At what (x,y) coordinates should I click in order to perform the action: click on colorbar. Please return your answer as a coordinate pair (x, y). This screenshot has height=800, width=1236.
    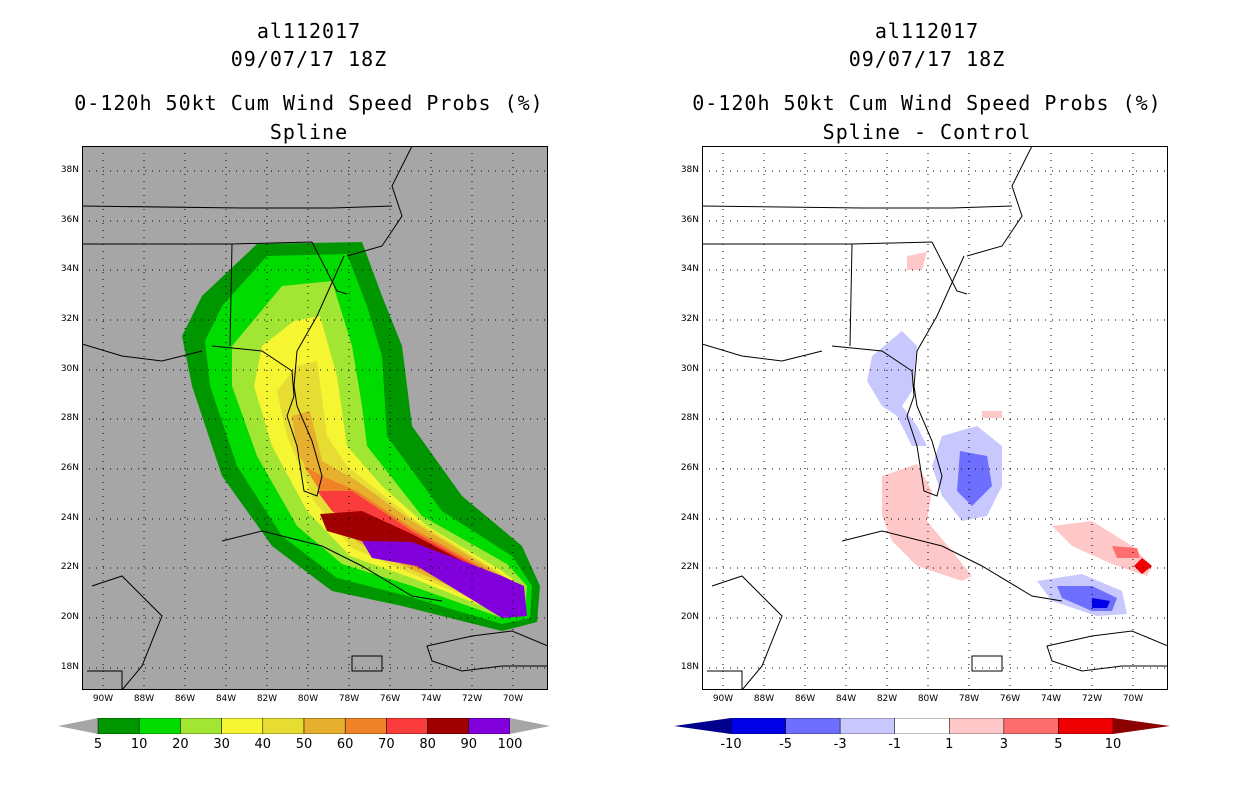
    Looking at the image, I should click on (922, 726).